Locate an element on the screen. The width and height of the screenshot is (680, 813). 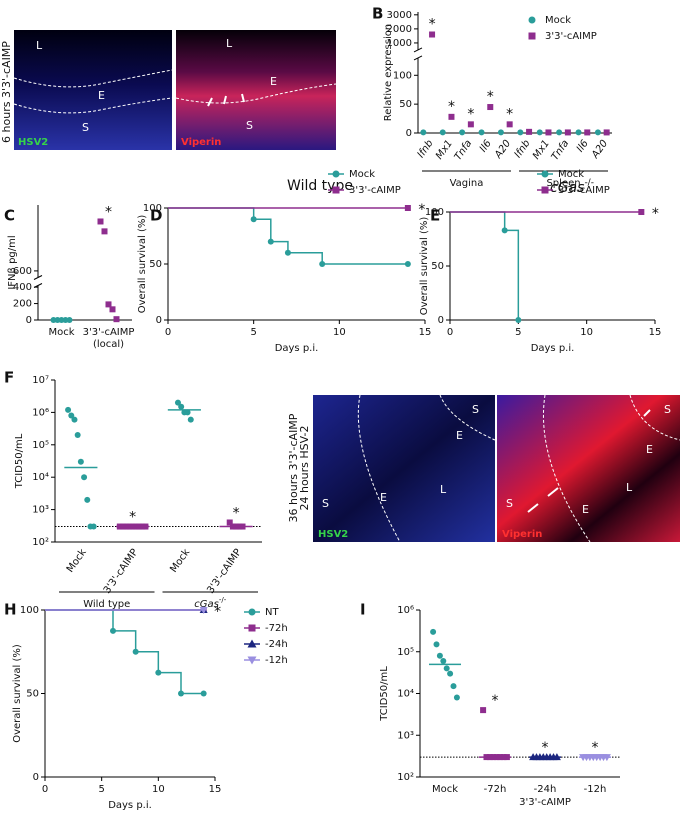
x-tick-label: Mock is located at coordinates (61, 332).